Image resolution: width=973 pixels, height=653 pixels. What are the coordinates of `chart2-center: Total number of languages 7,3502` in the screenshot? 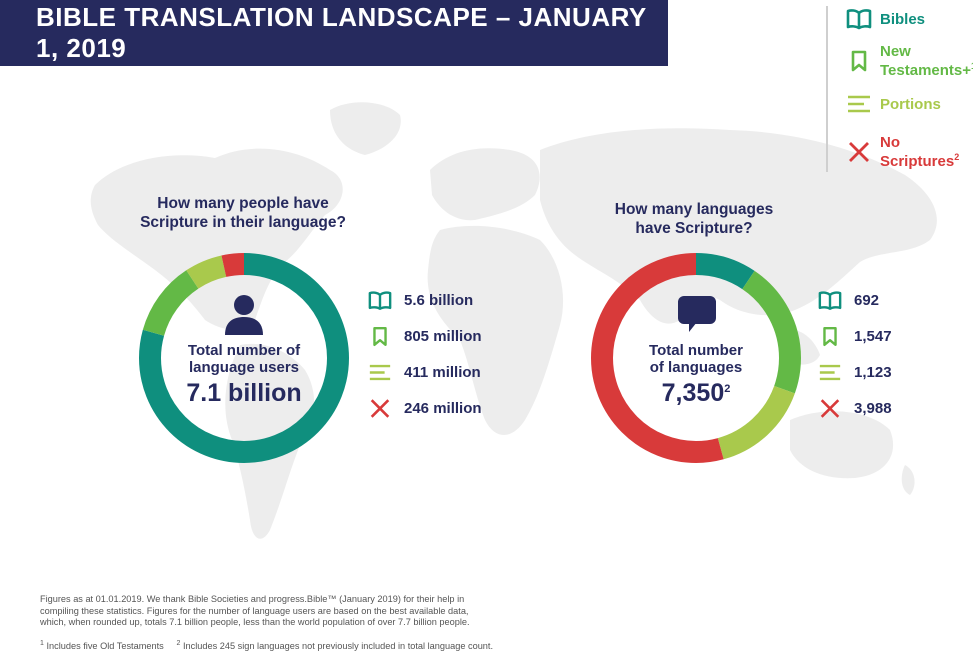 It's located at (696, 375).